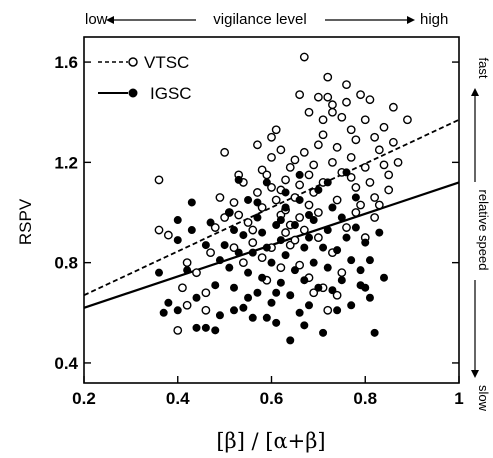  I want to click on y-tick-label: 0.8, so click(66, 263).